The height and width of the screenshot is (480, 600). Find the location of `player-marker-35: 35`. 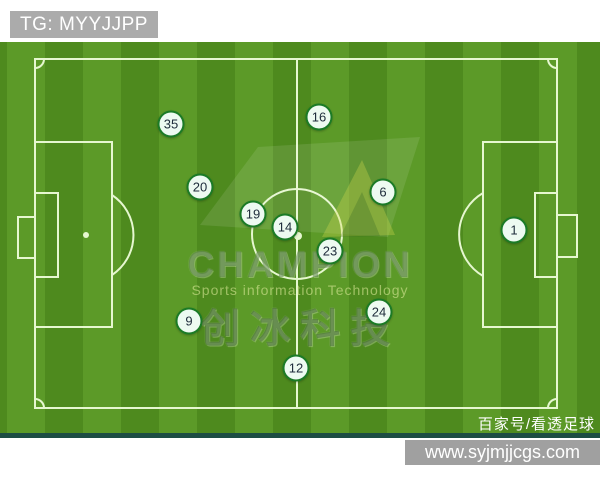

player-marker-35: 35 is located at coordinates (171, 124).